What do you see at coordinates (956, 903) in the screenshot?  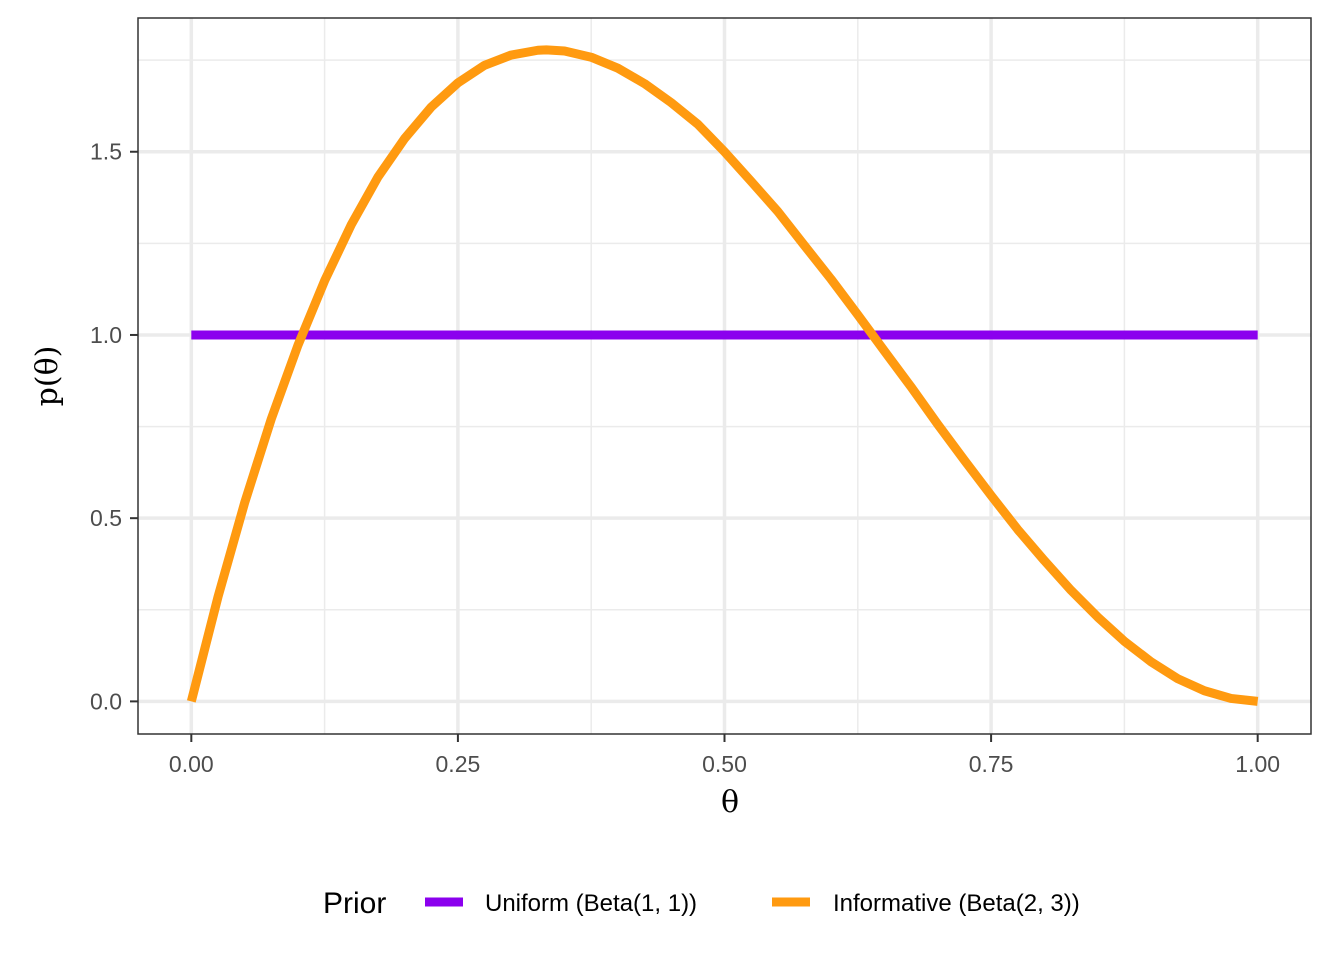 I see `legend-label-informative: Informative (Beta(2, 3))` at bounding box center [956, 903].